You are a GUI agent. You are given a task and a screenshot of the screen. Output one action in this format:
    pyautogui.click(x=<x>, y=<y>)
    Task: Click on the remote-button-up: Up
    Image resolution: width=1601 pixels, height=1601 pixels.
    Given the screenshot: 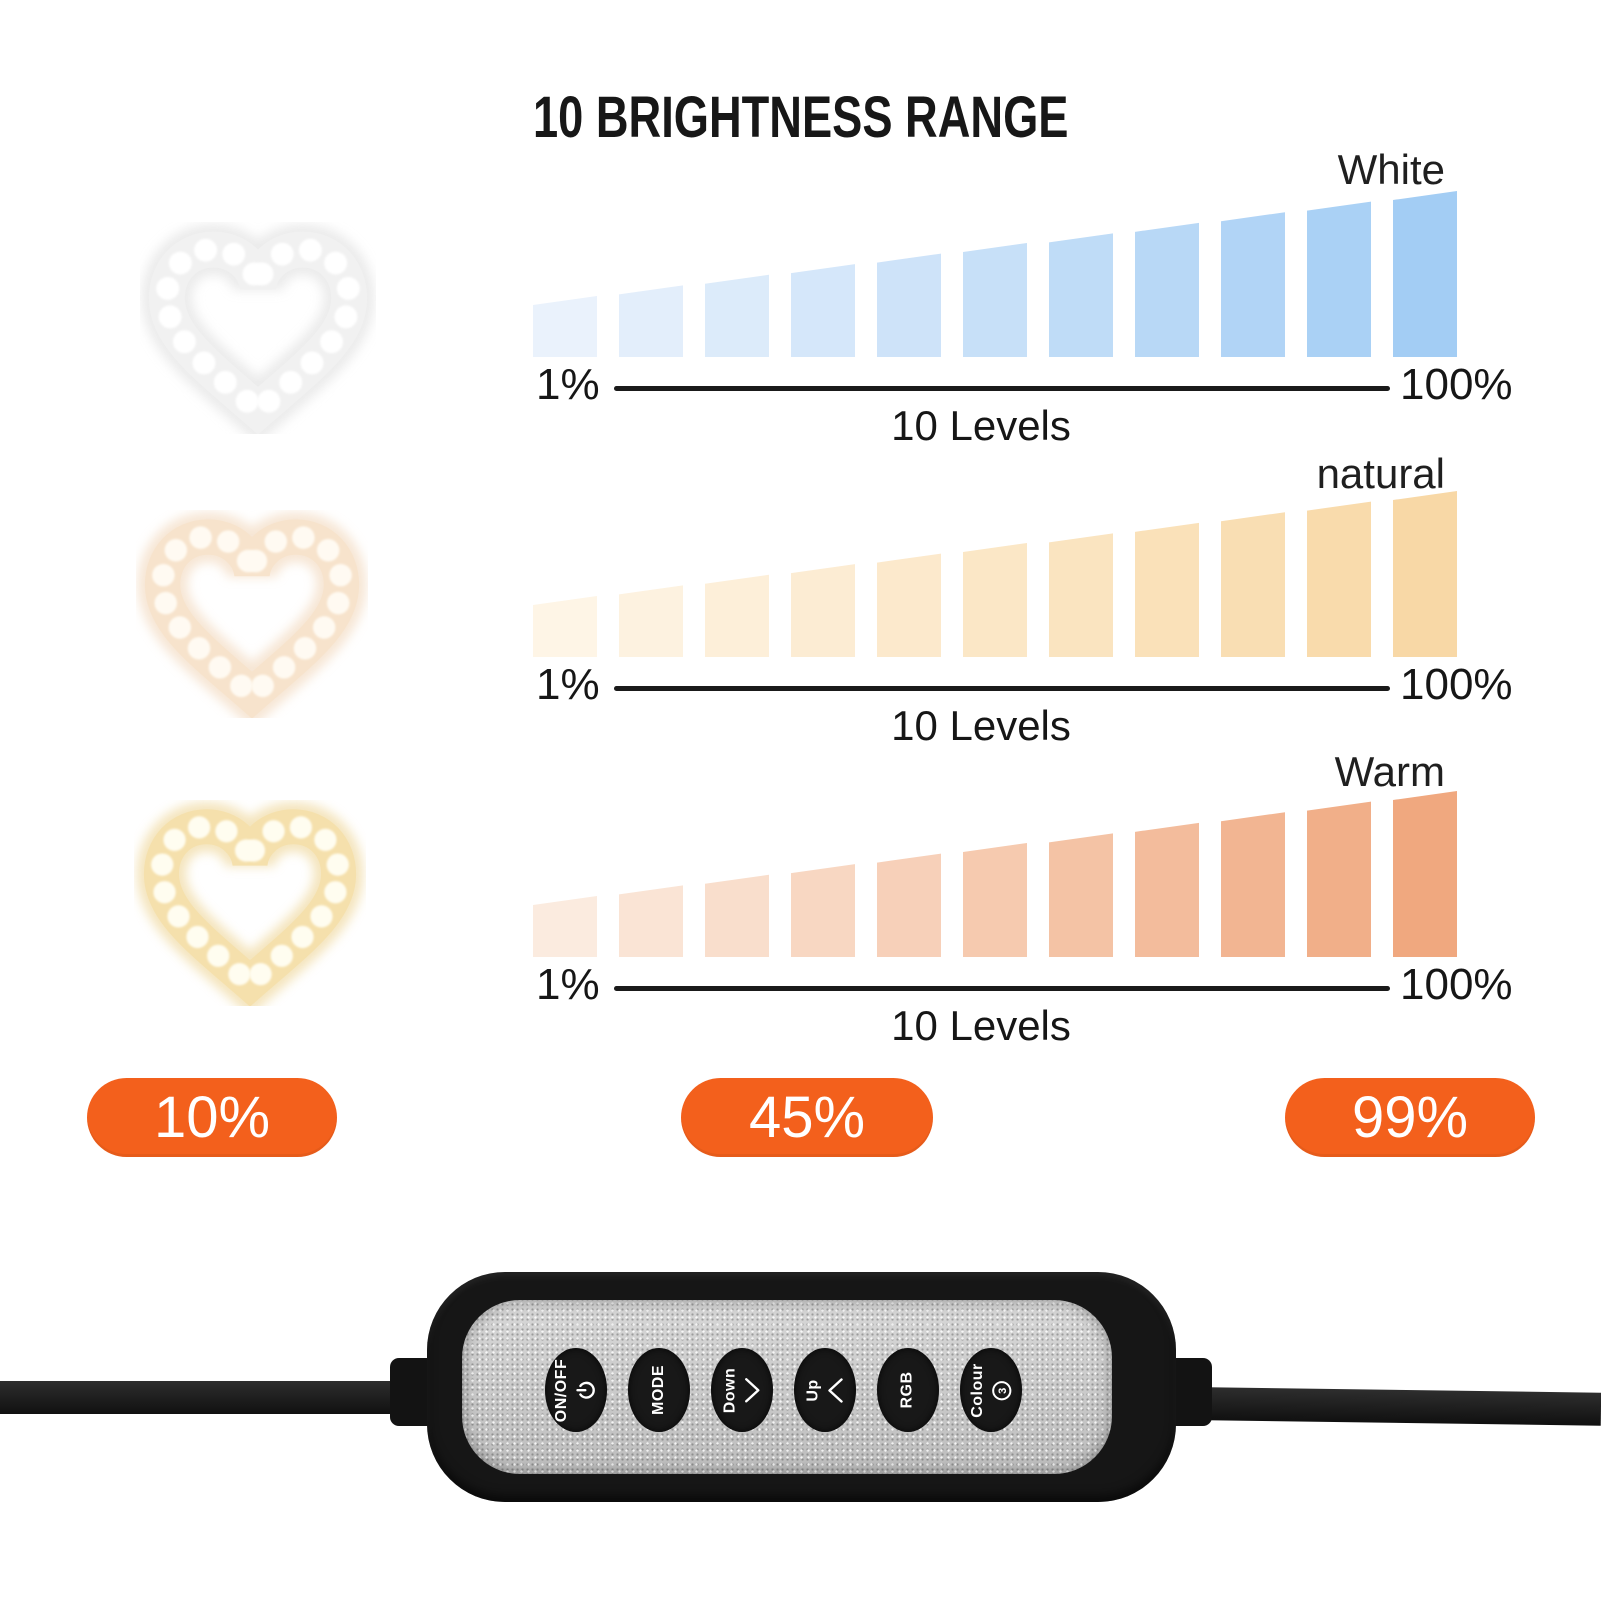 What is the action you would take?
    pyautogui.click(x=825, y=1390)
    